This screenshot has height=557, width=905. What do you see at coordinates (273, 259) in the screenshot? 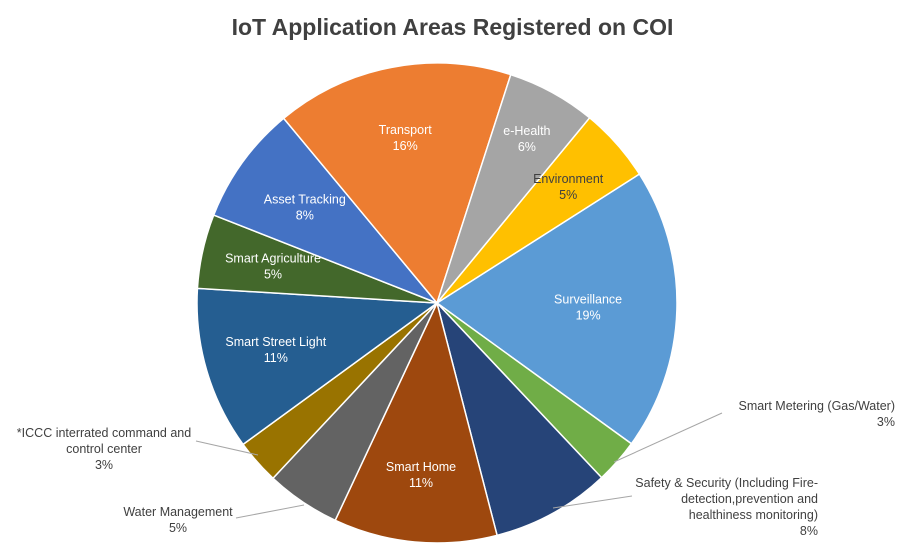
I see `slice-label-text: Smart Agriculture` at bounding box center [273, 259].